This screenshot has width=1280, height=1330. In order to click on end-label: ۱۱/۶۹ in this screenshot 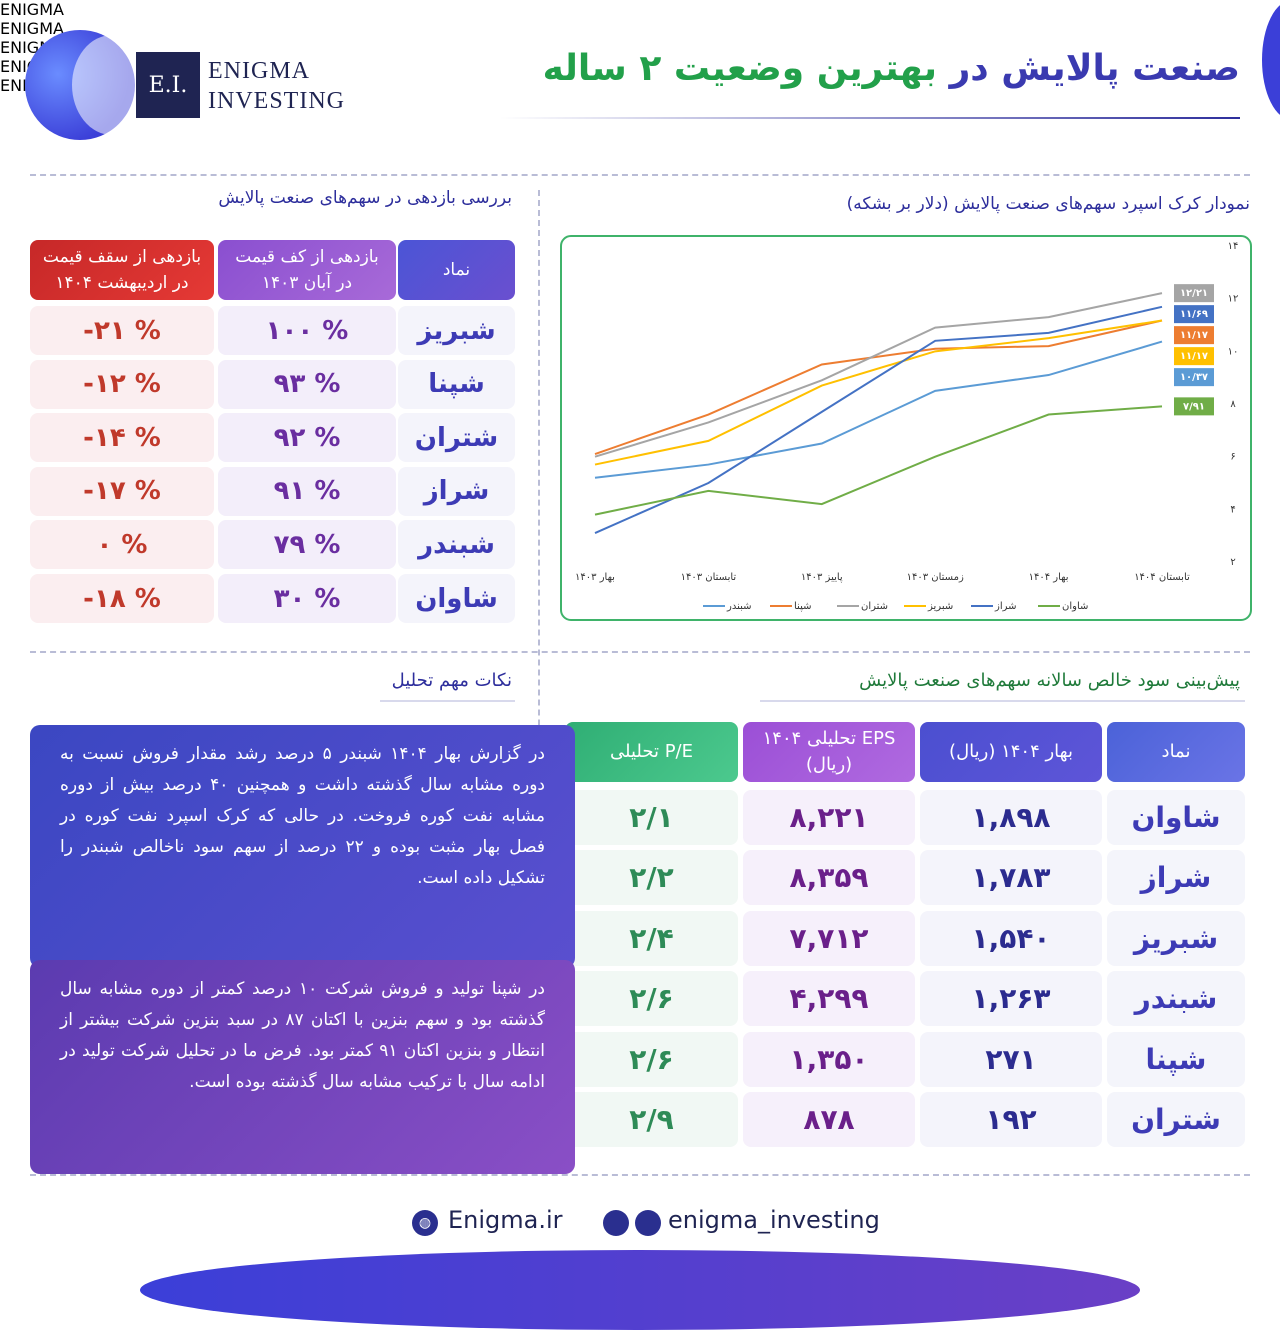, I will do `click(1194, 314)`.